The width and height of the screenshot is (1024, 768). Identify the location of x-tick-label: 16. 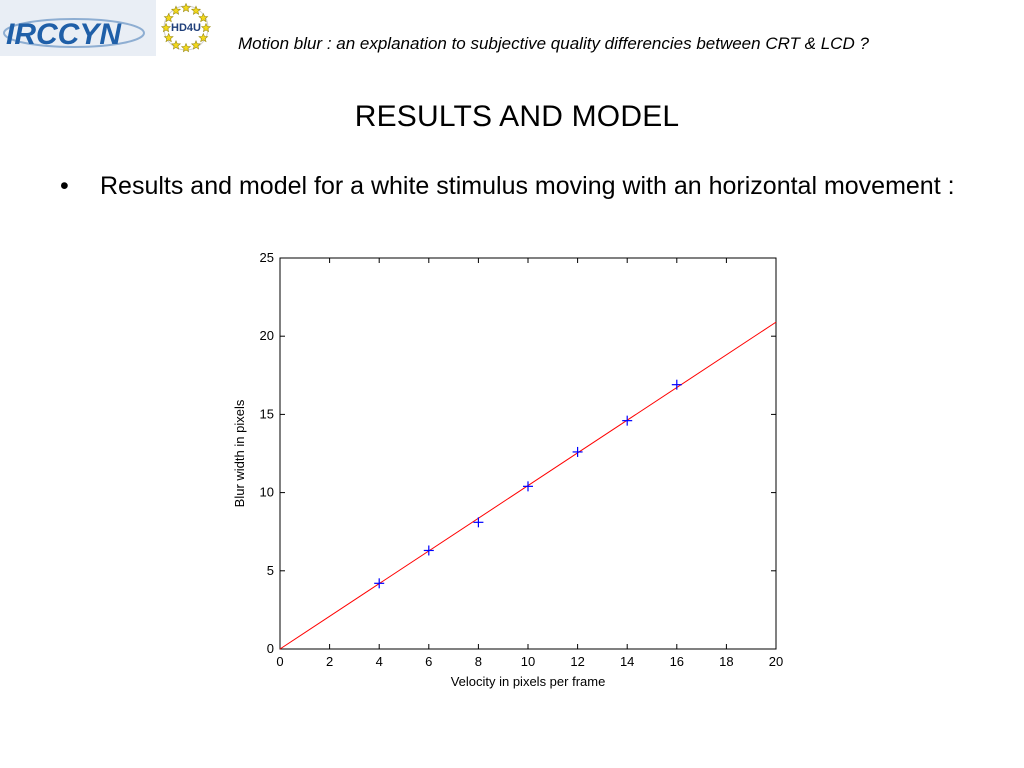
(677, 661).